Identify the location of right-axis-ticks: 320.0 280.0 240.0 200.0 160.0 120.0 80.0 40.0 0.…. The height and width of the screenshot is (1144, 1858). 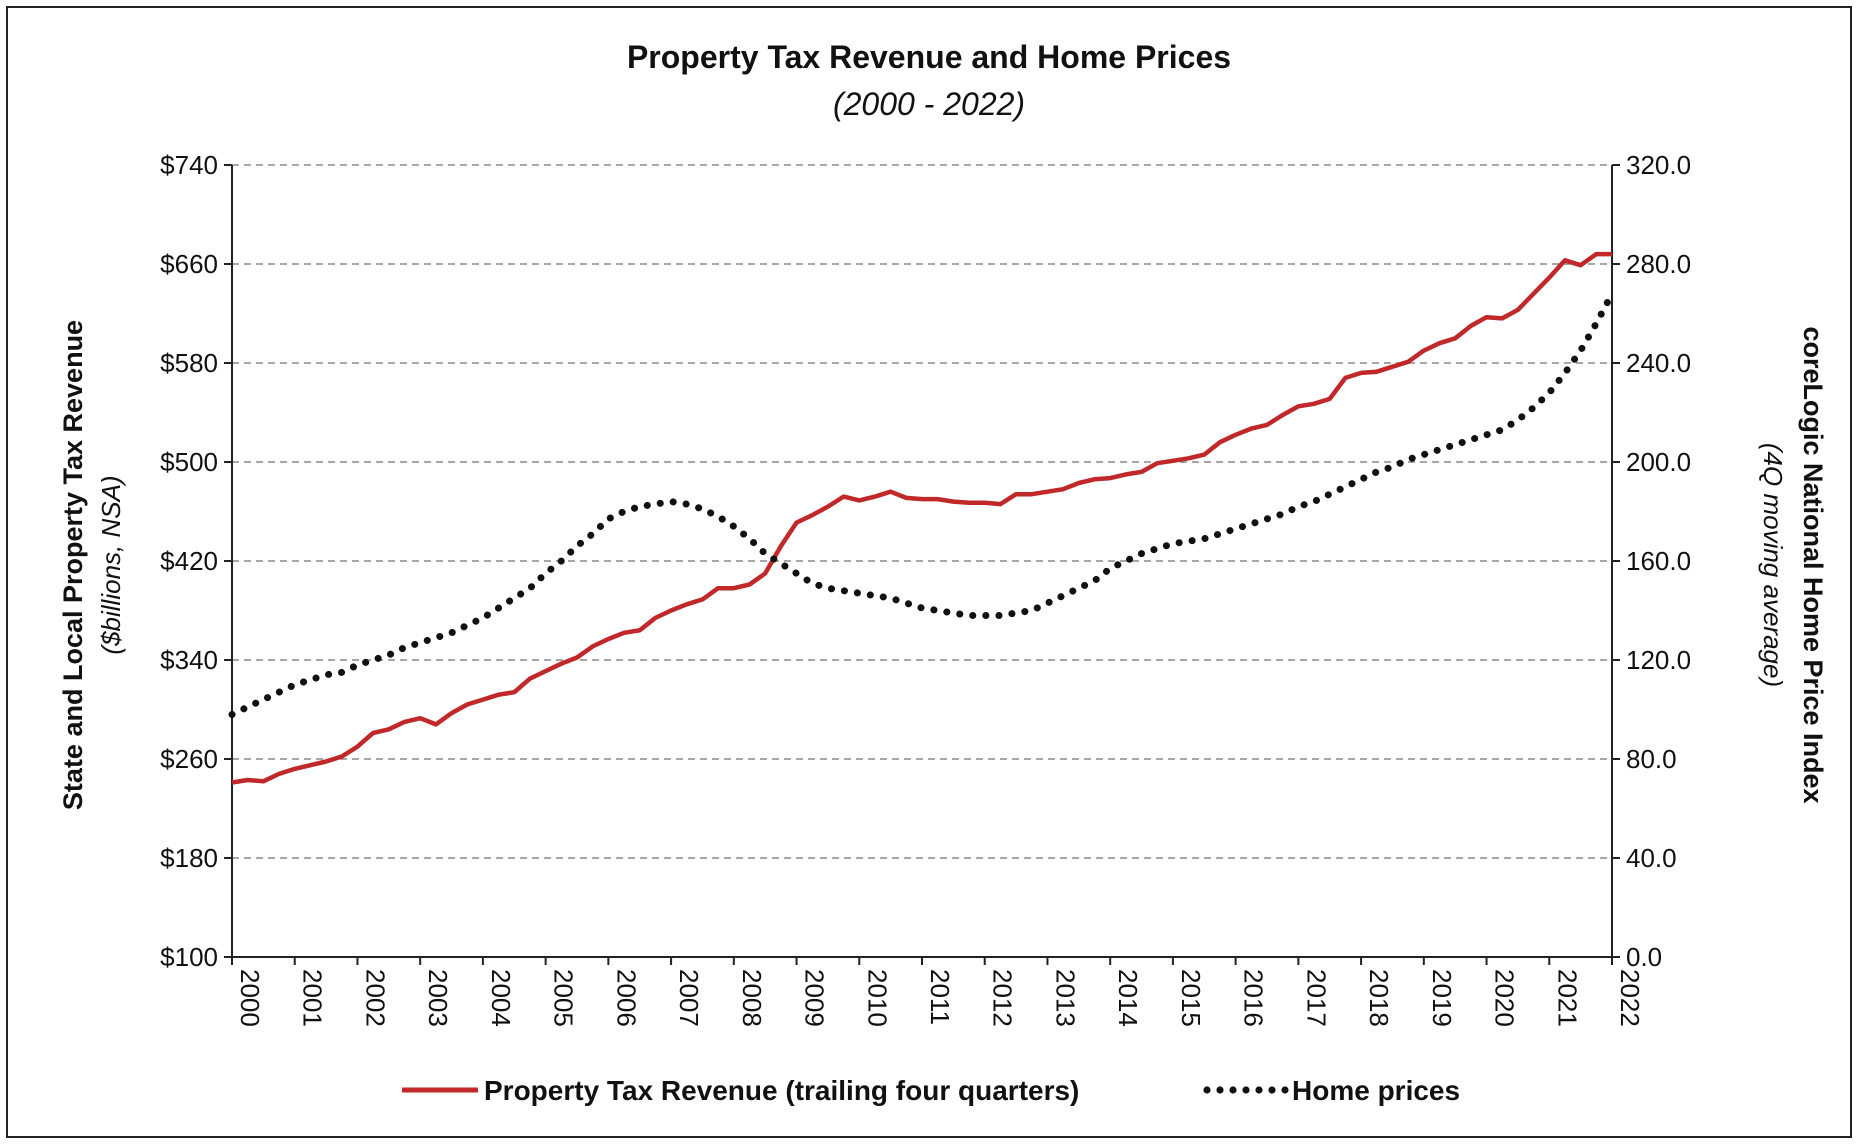
(1658, 561).